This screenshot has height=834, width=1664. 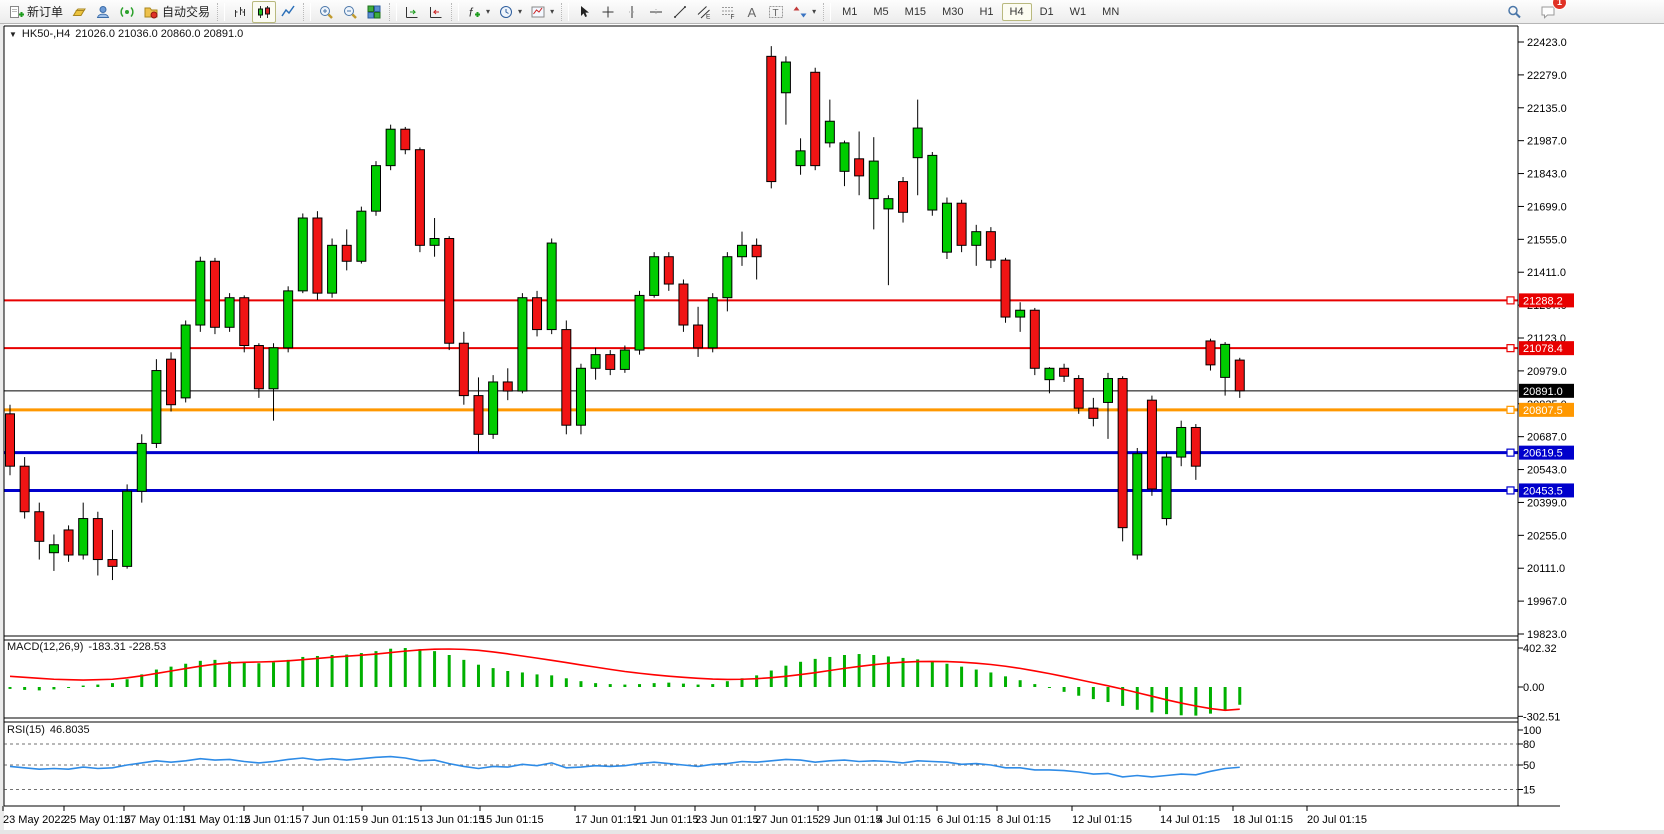 I want to click on date-axis-label: 23 Jun 01:15, so click(x=727, y=820).